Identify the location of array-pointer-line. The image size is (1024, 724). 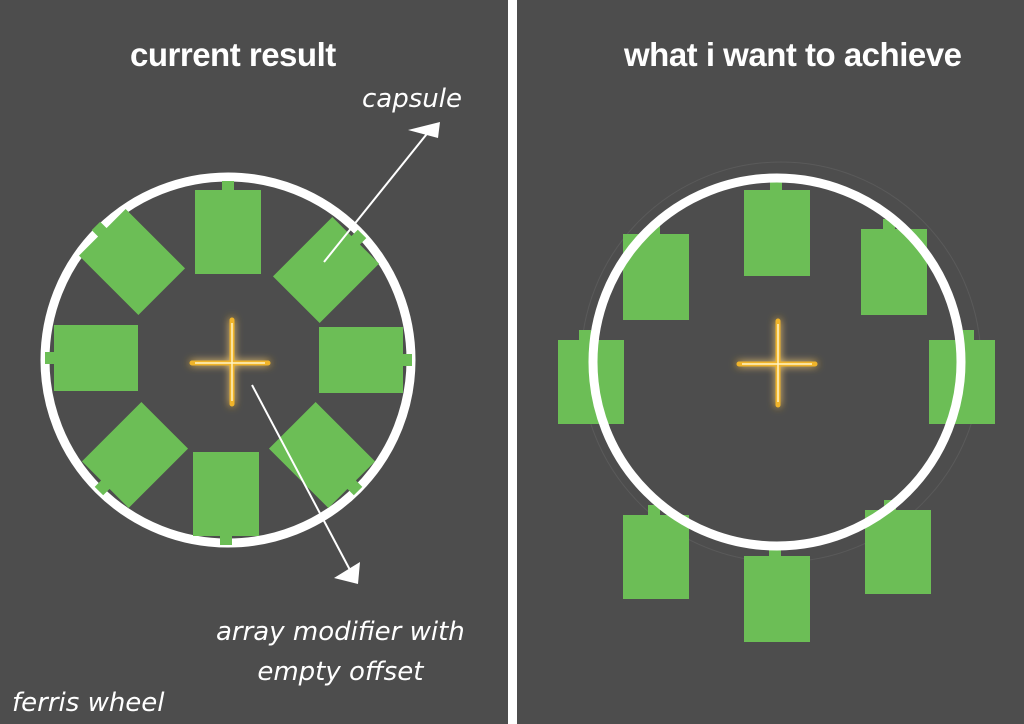
(301, 477).